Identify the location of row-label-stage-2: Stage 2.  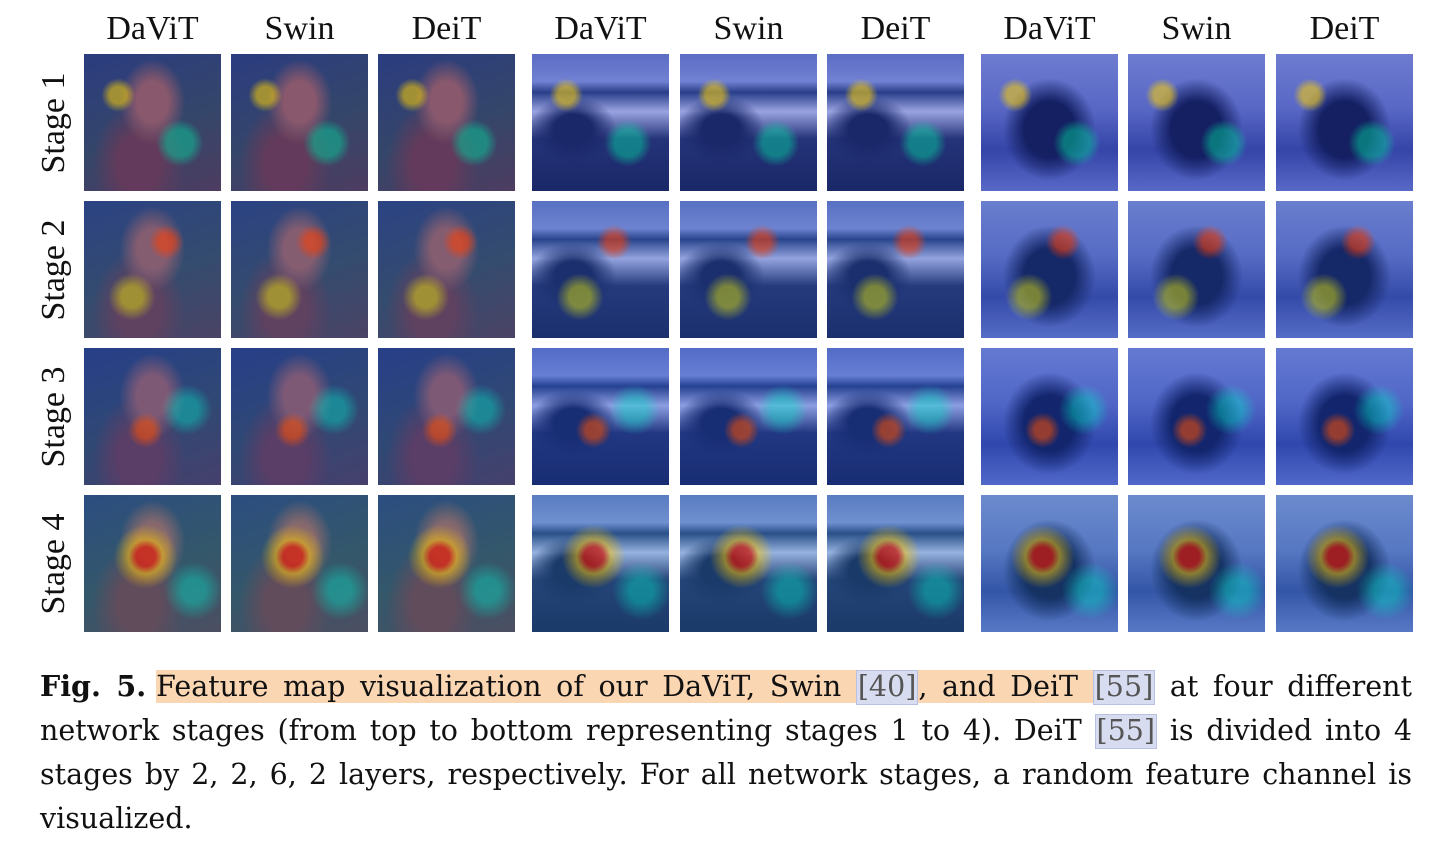
(53, 269).